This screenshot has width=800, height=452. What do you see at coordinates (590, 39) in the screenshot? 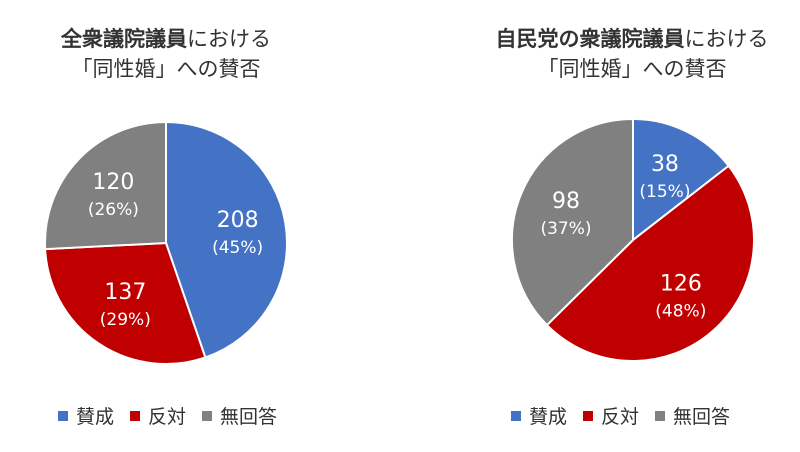
I see `title-right-bold: 自民党の衆議院議員` at bounding box center [590, 39].